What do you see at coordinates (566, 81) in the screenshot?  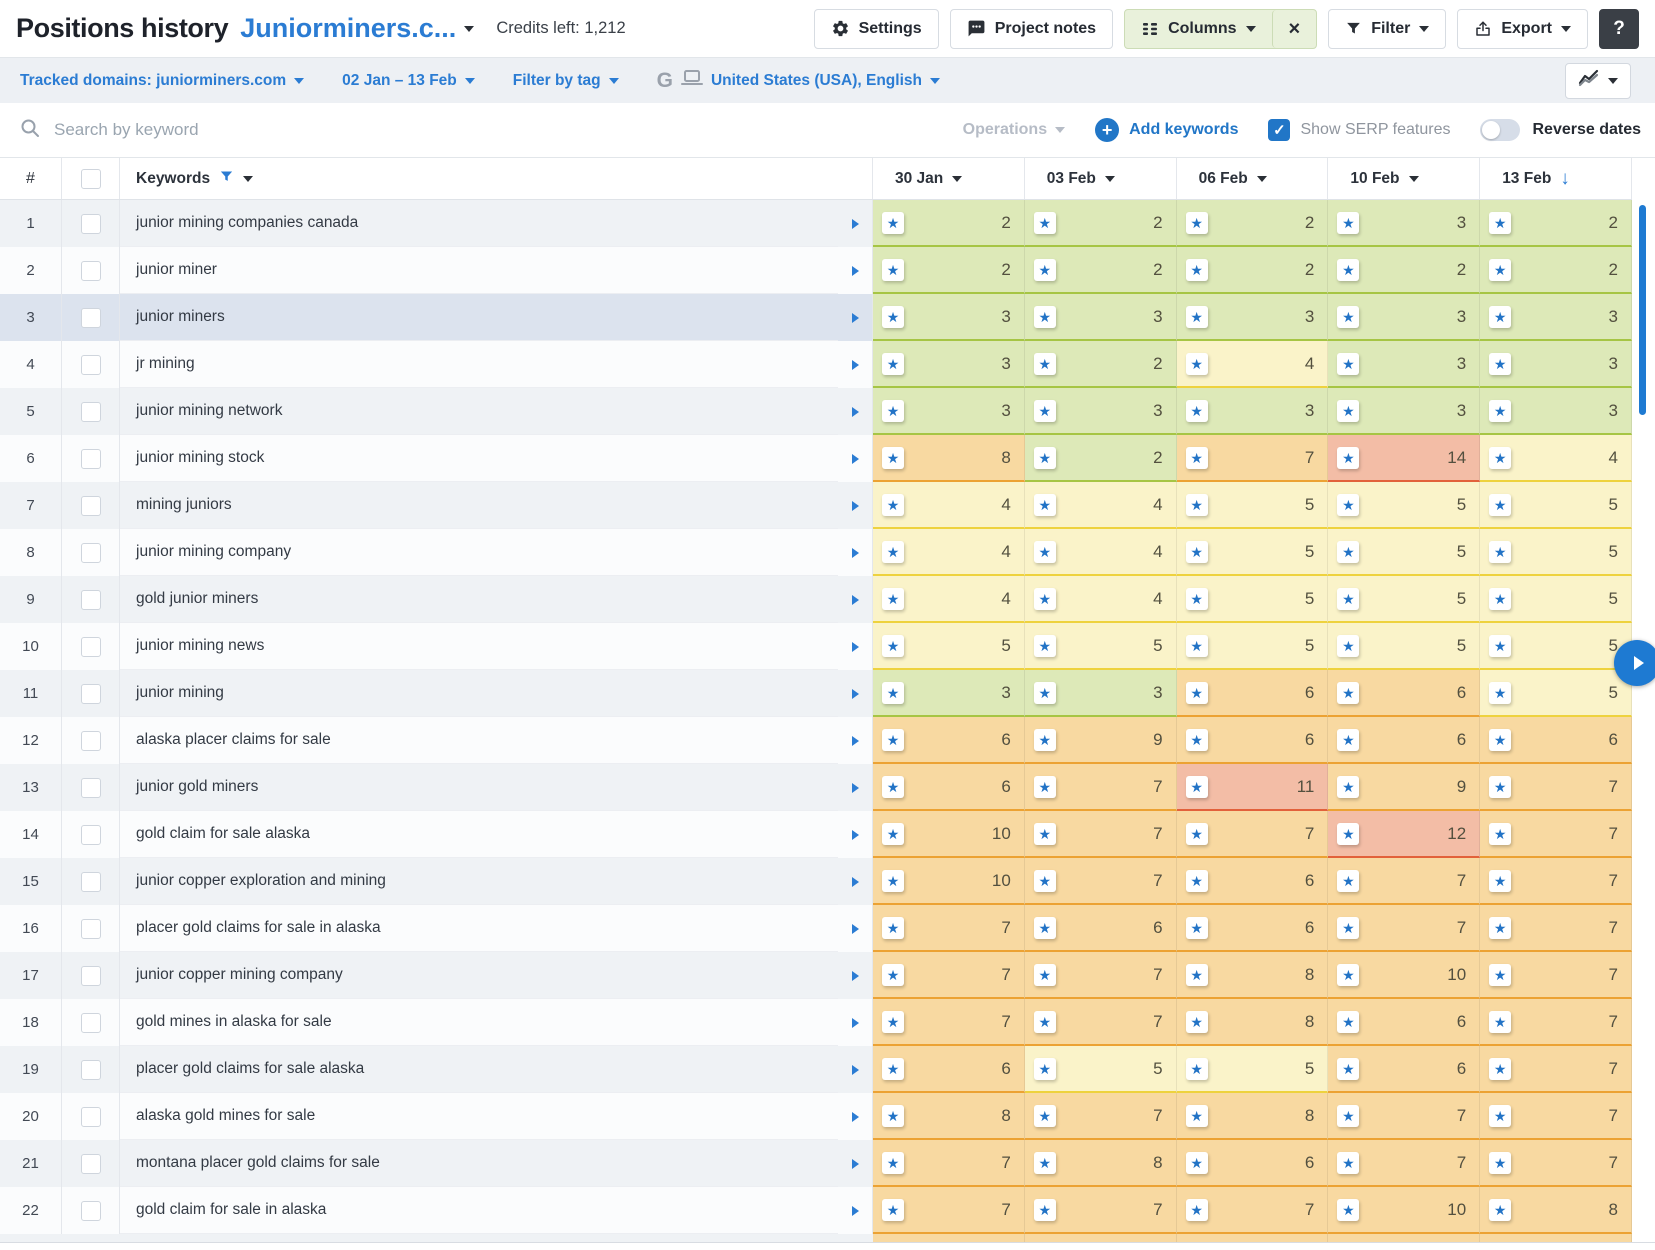 I see `filter-by-tag-dropdown: Filter by tag` at bounding box center [566, 81].